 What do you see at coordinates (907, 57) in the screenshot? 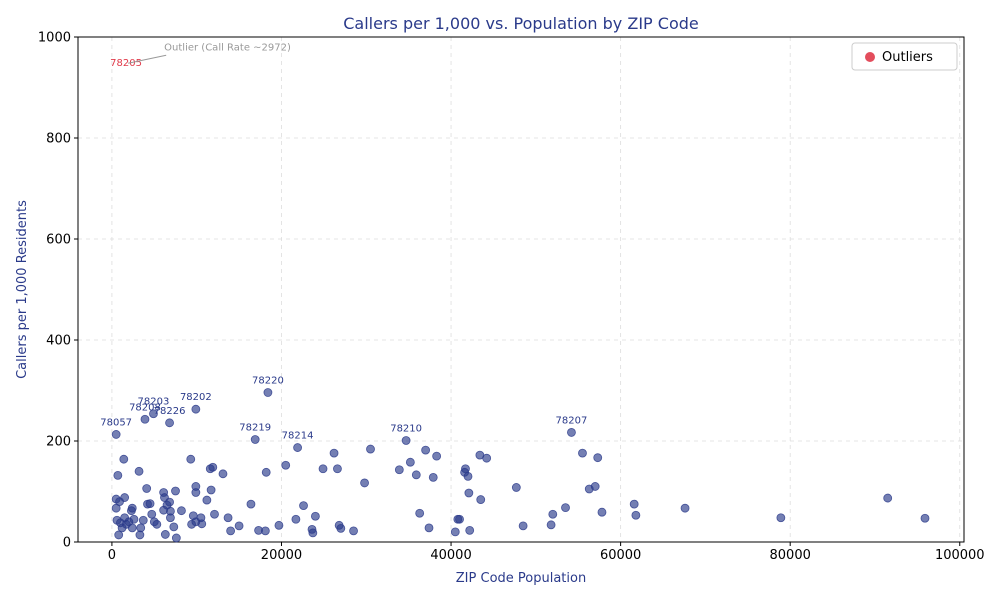
I see `legend-outliers-label: Outliers` at bounding box center [907, 57].